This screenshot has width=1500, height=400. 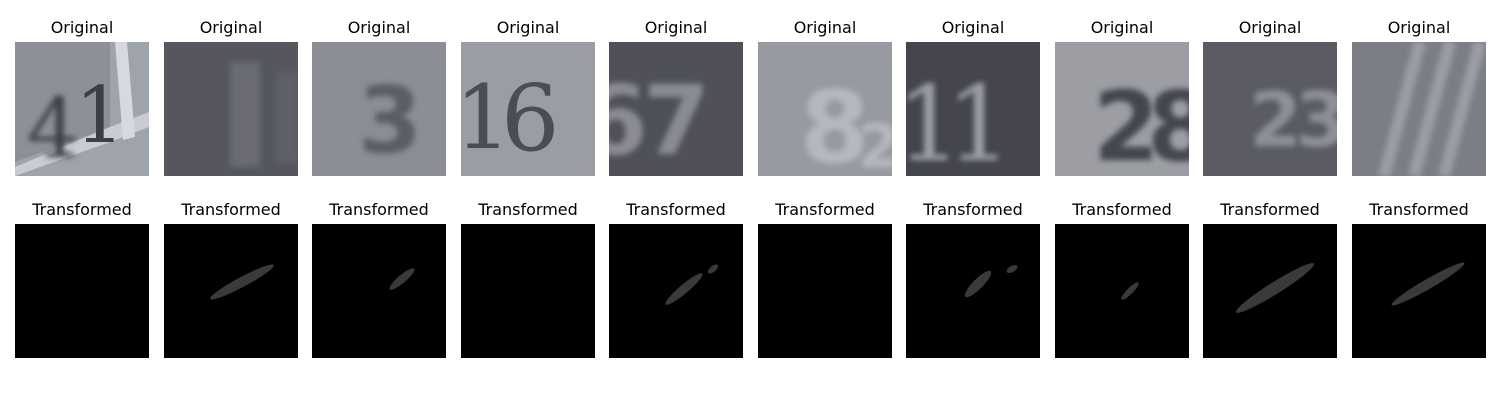 I want to click on original-image: 8 2, so click(x=825, y=109).